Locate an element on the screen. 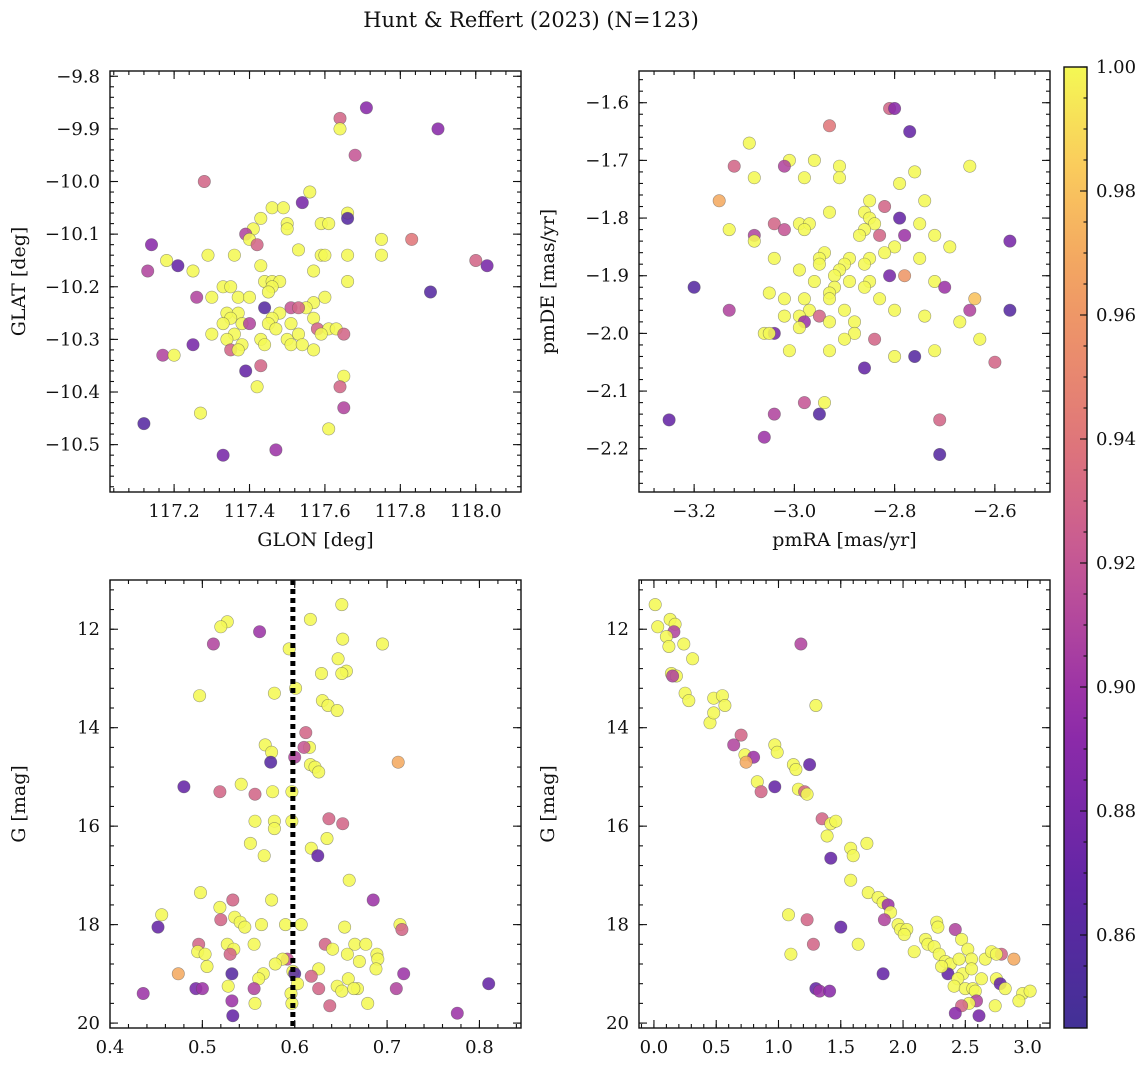 The height and width of the screenshot is (1067, 1148). x-tick-label: −2.6 is located at coordinates (995, 511).